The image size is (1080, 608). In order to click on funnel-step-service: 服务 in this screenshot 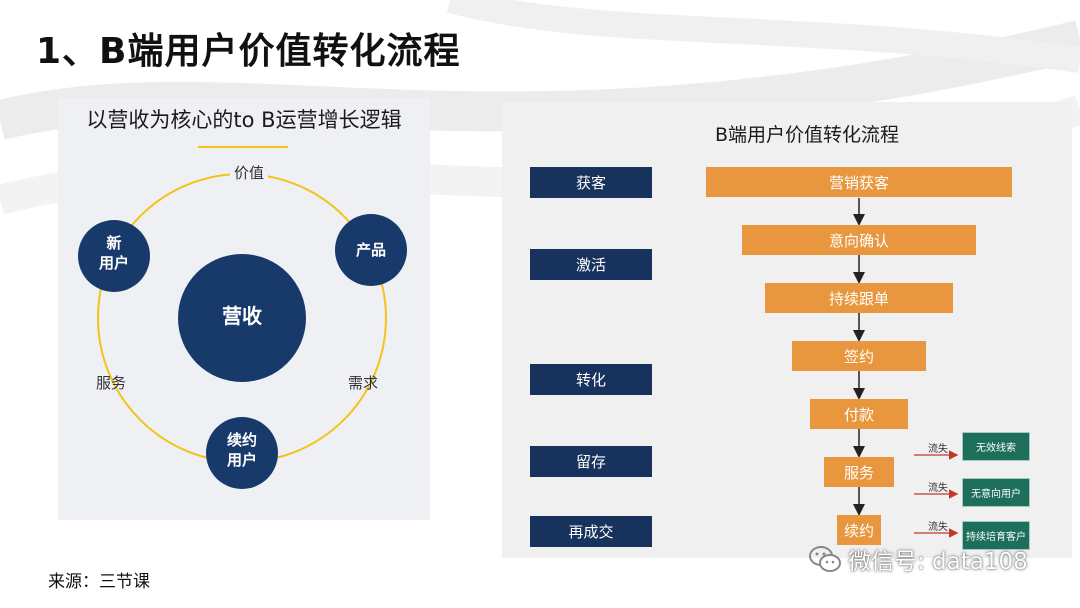, I will do `click(859, 472)`.